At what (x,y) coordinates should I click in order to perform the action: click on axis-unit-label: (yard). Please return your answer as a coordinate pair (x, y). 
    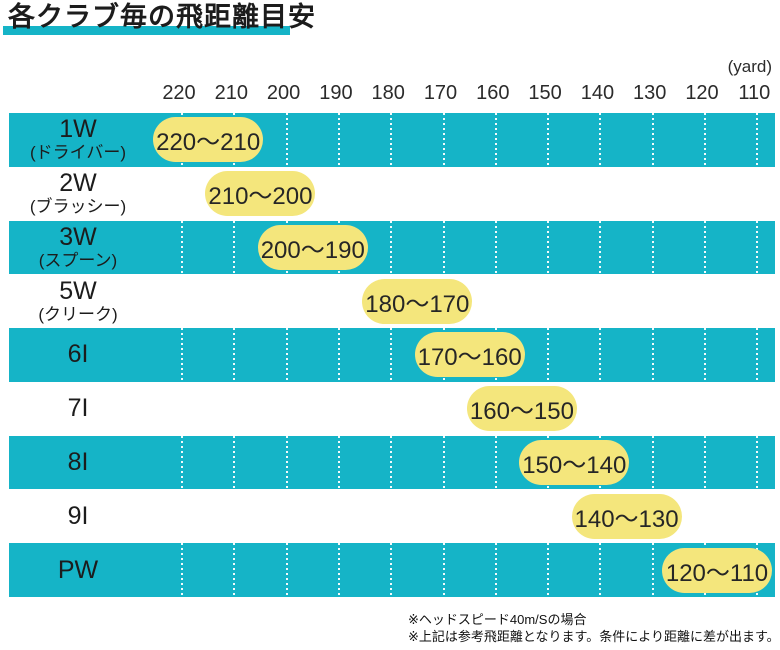
    Looking at the image, I should click on (749, 66).